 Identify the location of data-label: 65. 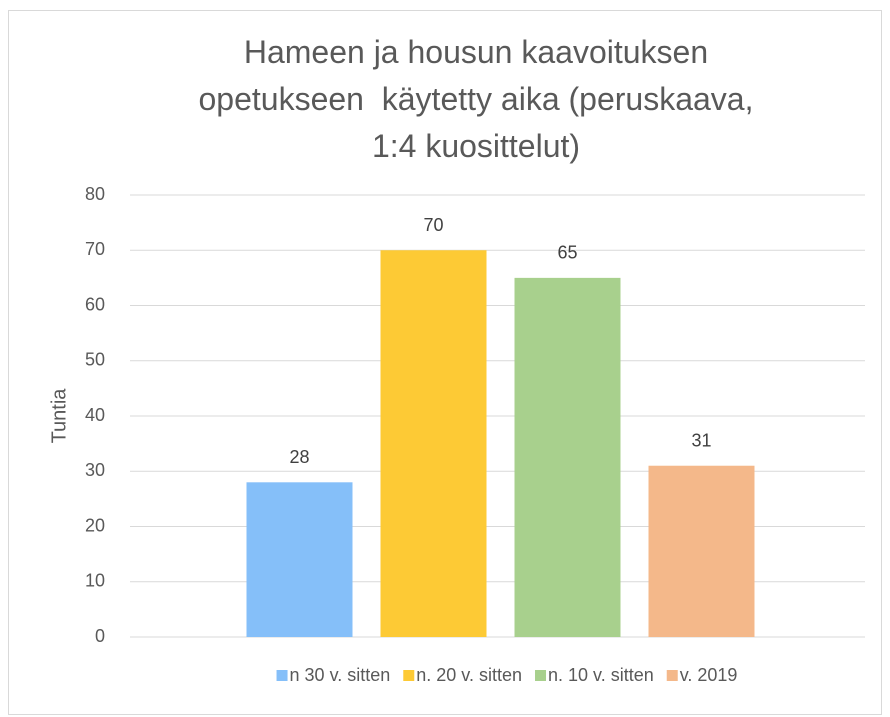
(567, 253).